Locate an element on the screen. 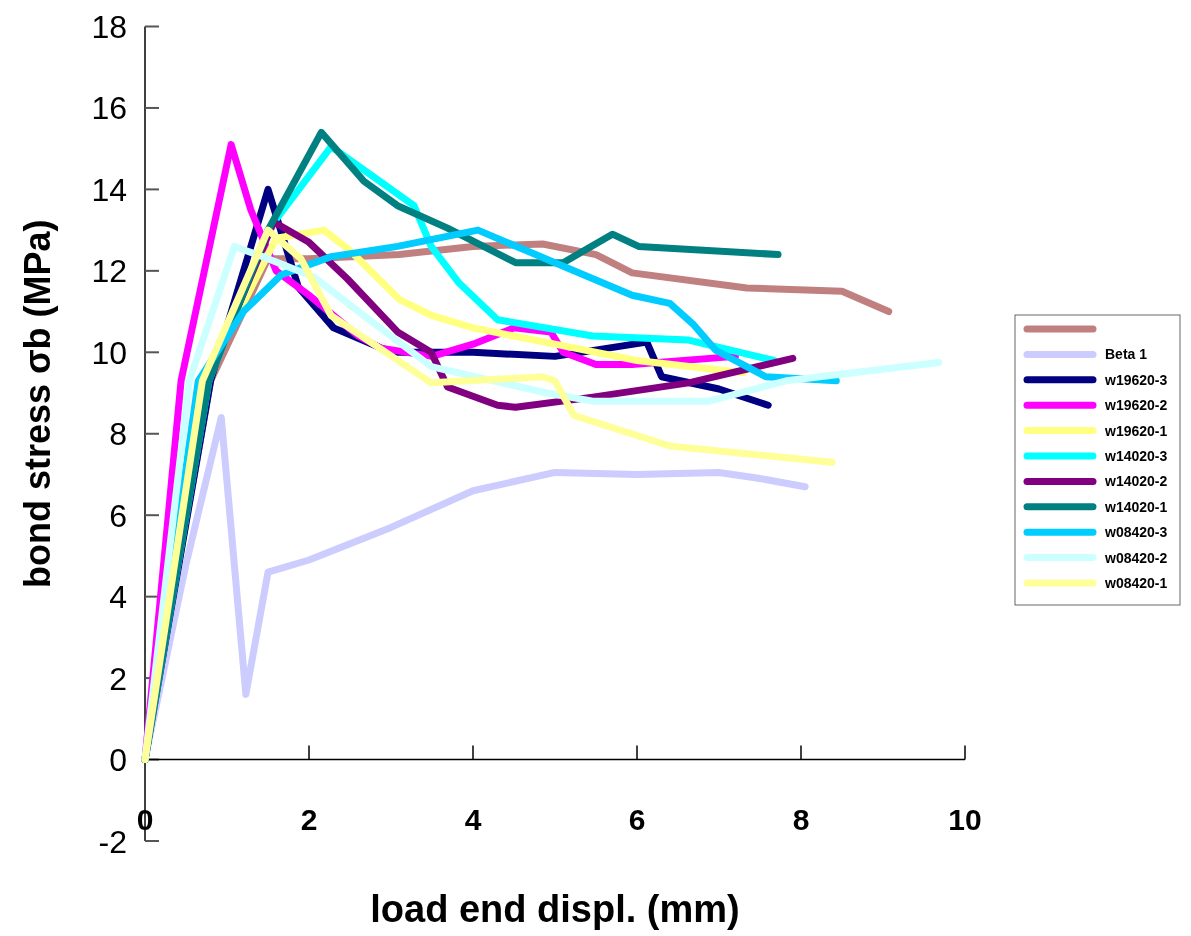  x-axis-title: load end displ. (mm) is located at coordinates (555, 909).